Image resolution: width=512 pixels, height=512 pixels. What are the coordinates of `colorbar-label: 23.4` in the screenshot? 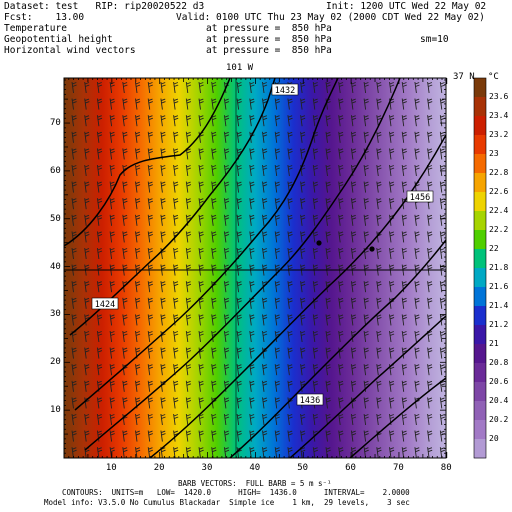 It's located at (499, 115).